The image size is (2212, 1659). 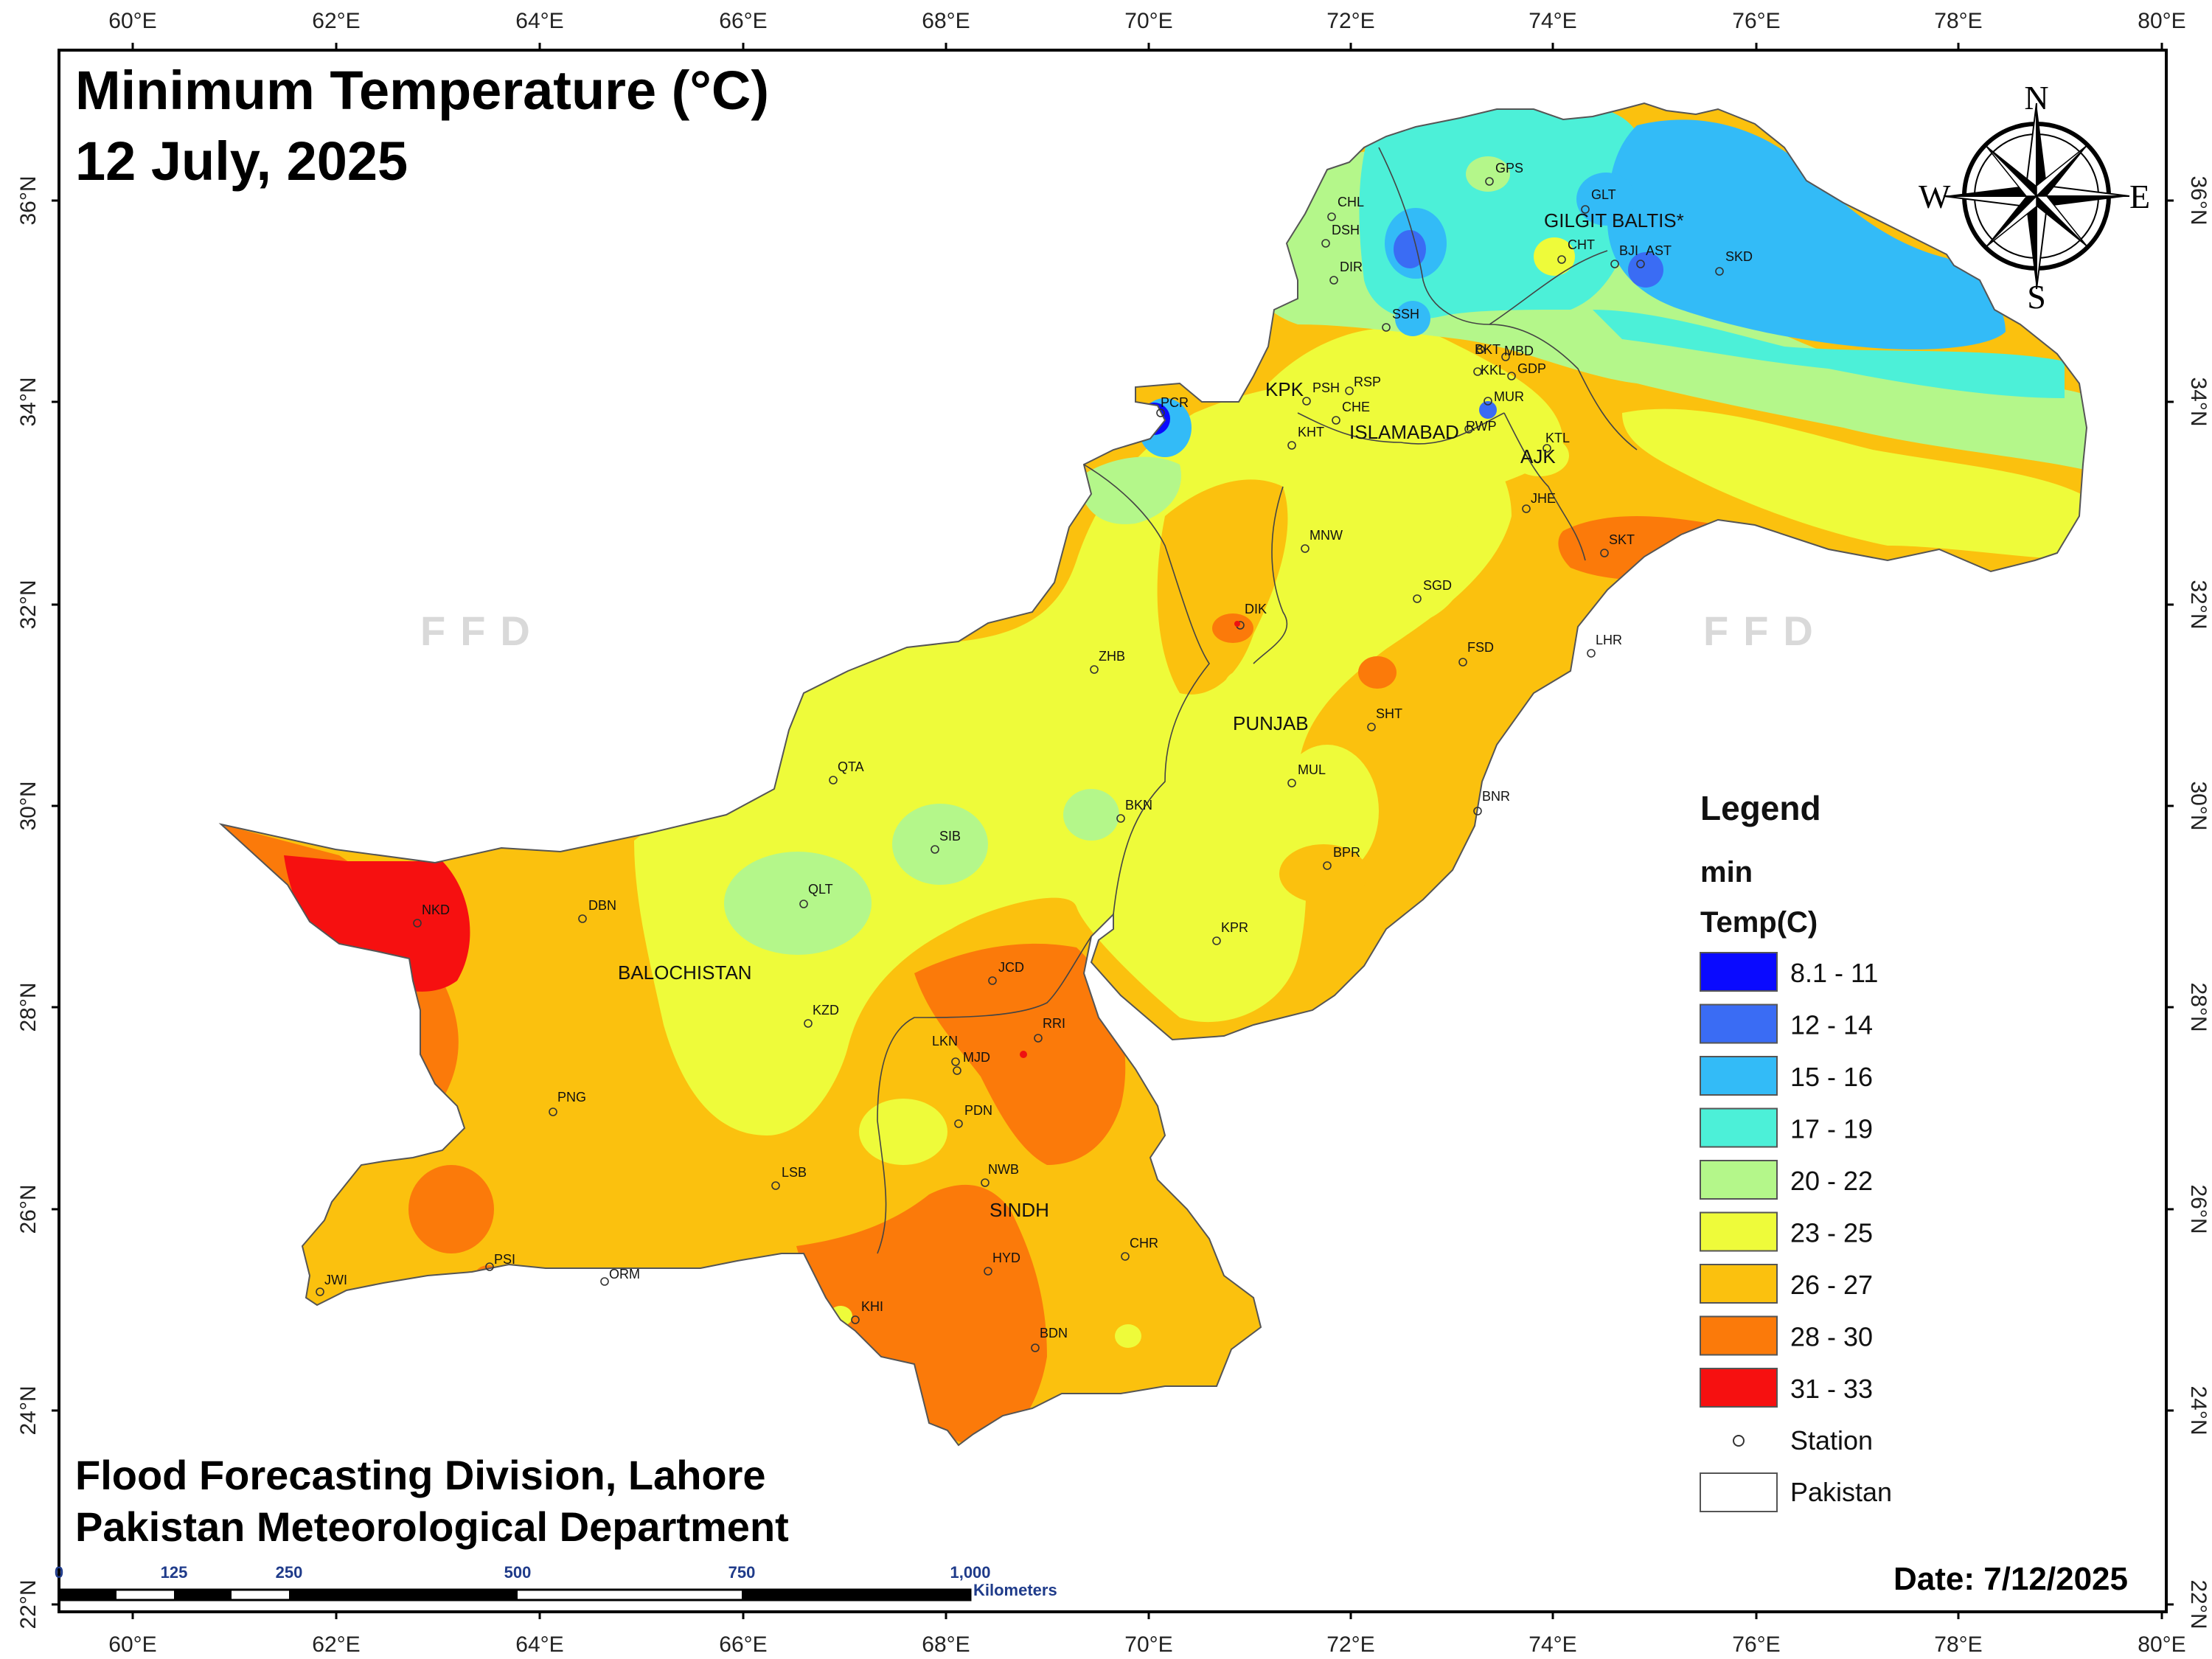 What do you see at coordinates (1487, 349) in the screenshot?
I see `station-label: BKT` at bounding box center [1487, 349].